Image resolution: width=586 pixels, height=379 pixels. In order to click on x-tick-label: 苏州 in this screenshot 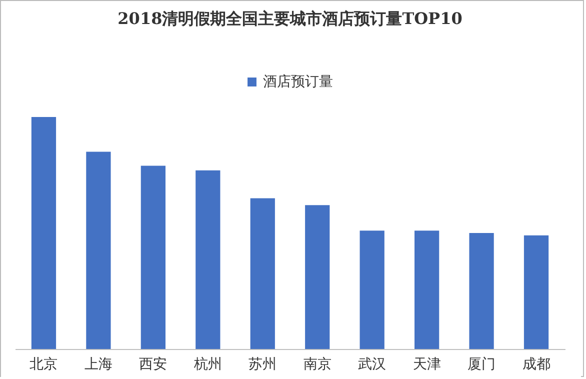, I will do `click(262, 364)`.